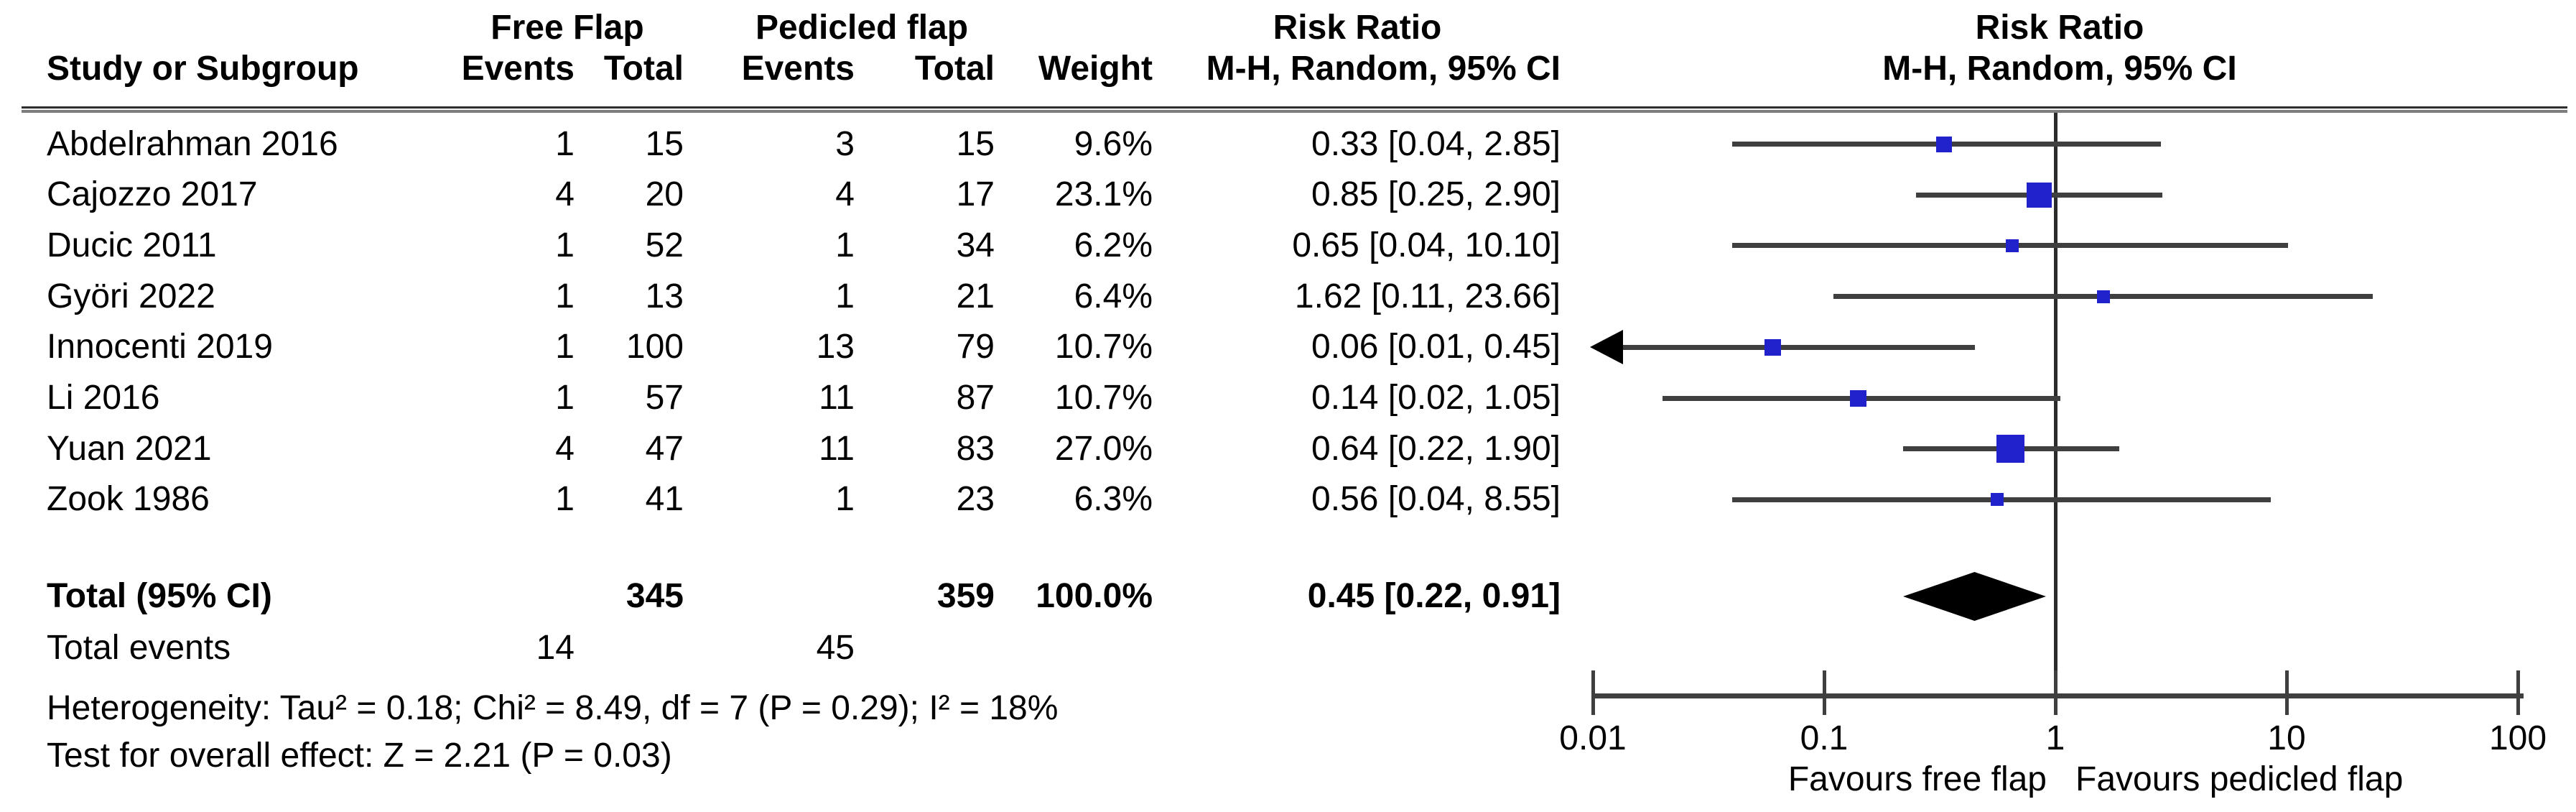  What do you see at coordinates (664, 296) in the screenshot?
I see `study-free-total: 13` at bounding box center [664, 296].